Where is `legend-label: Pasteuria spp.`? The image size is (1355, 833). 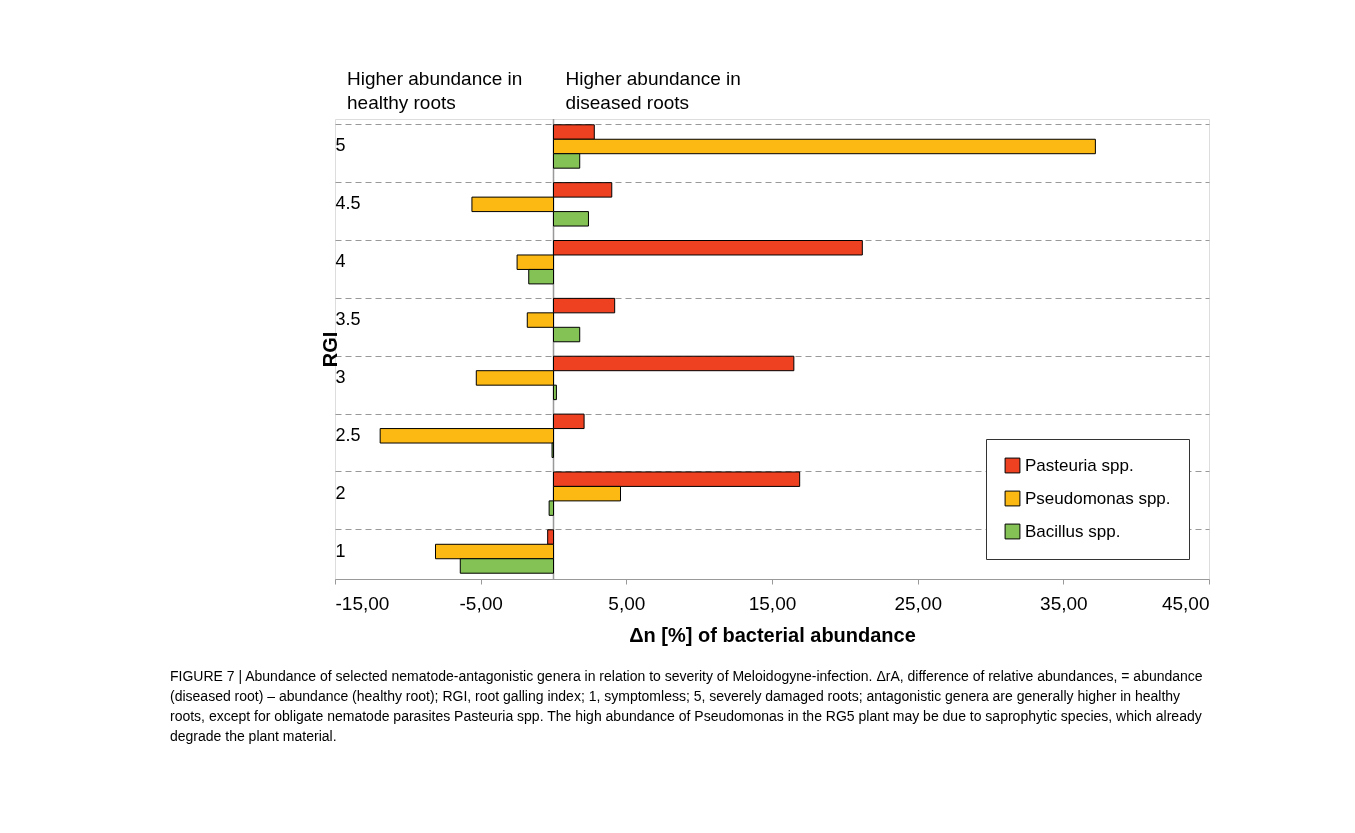 legend-label: Pasteuria spp. is located at coordinates (1079, 465).